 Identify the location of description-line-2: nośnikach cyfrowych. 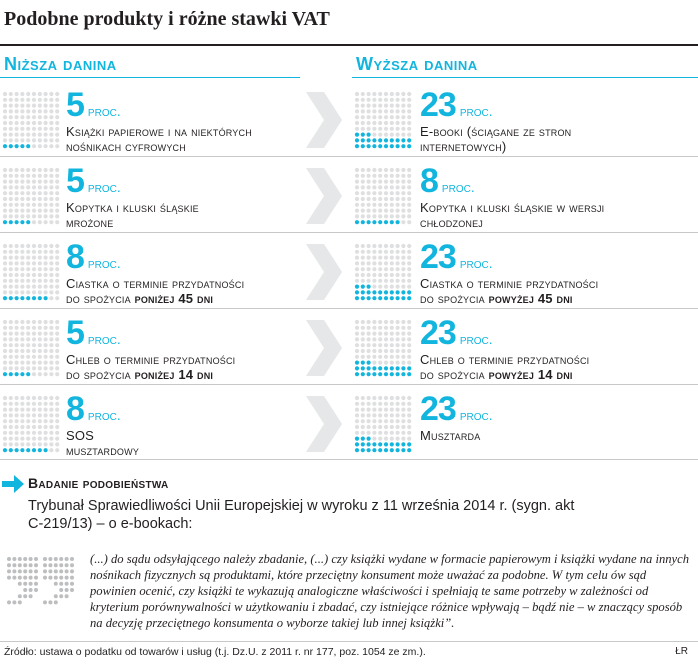
(159, 146).